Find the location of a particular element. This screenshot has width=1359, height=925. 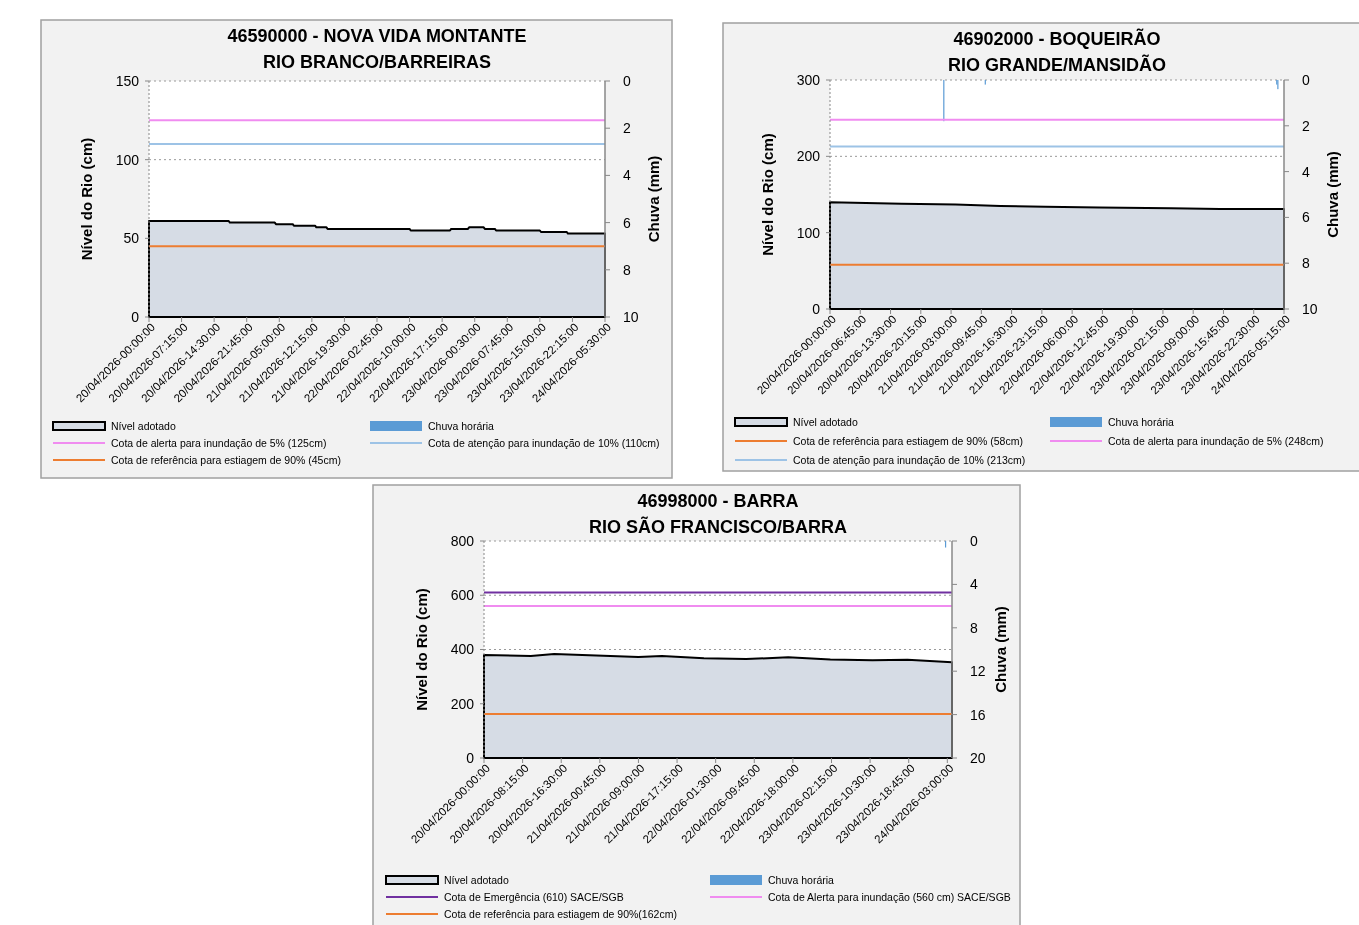

legend-label: Cota de referência para estiagem de 90%(162cm) is located at coordinates (560, 913).